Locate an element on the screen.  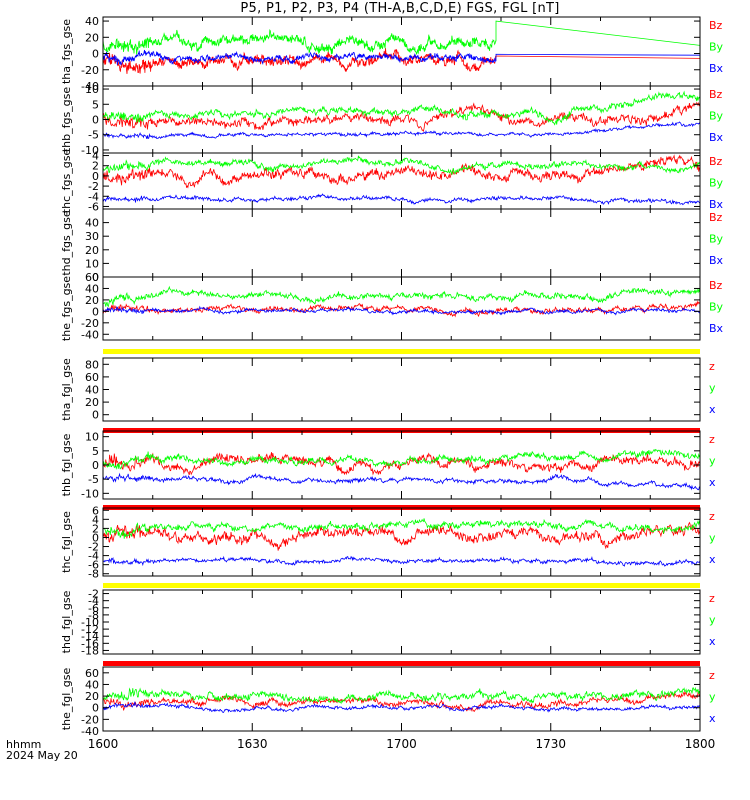
date-label: 2024 May 20 is located at coordinates (42, 755).